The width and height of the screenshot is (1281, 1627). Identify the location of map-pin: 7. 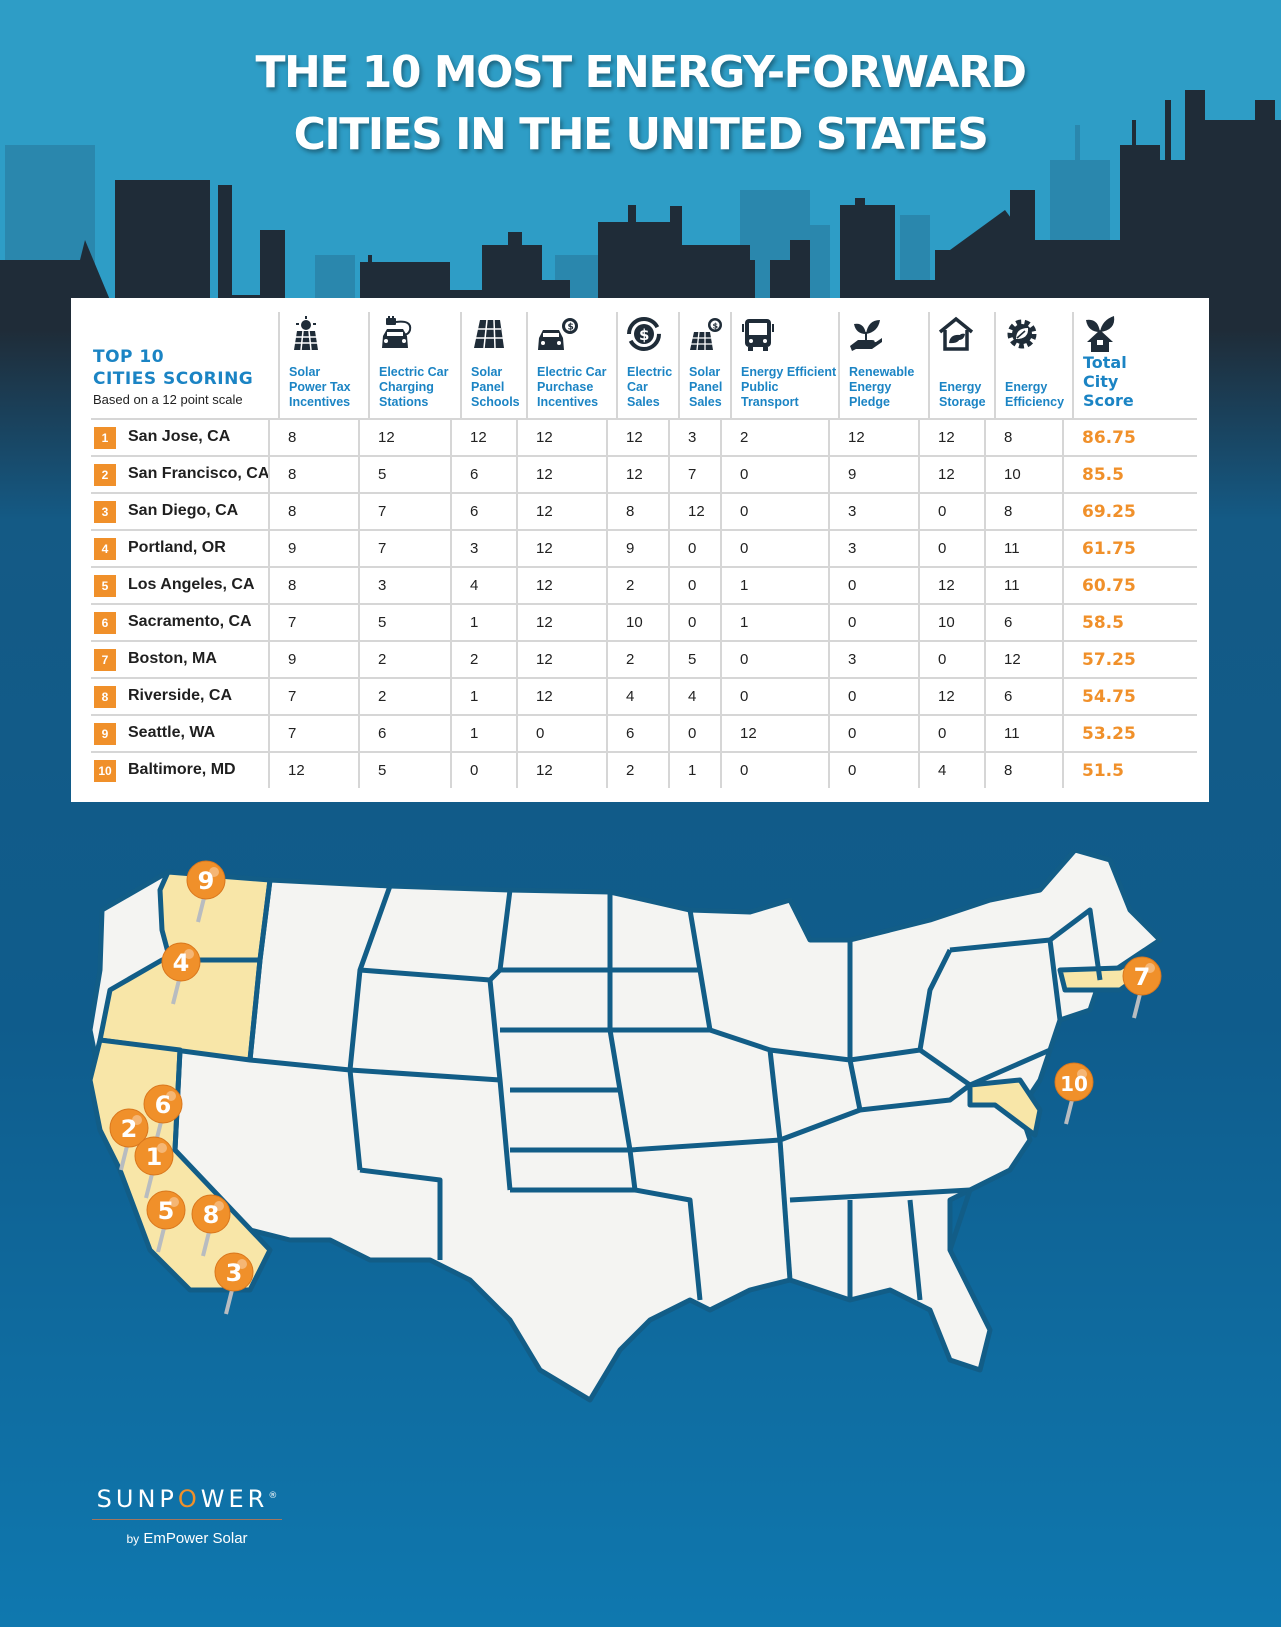
(1142, 987).